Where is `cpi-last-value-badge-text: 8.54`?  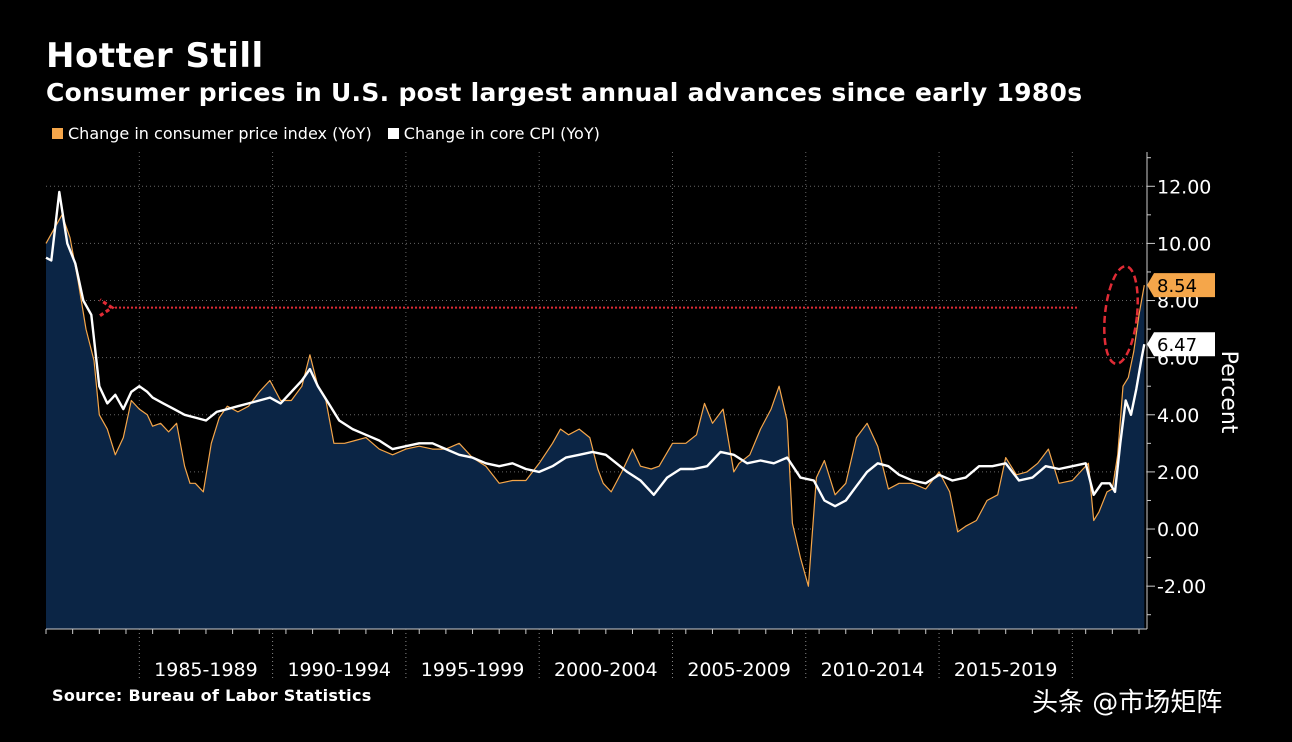 cpi-last-value-badge-text: 8.54 is located at coordinates (1177, 286).